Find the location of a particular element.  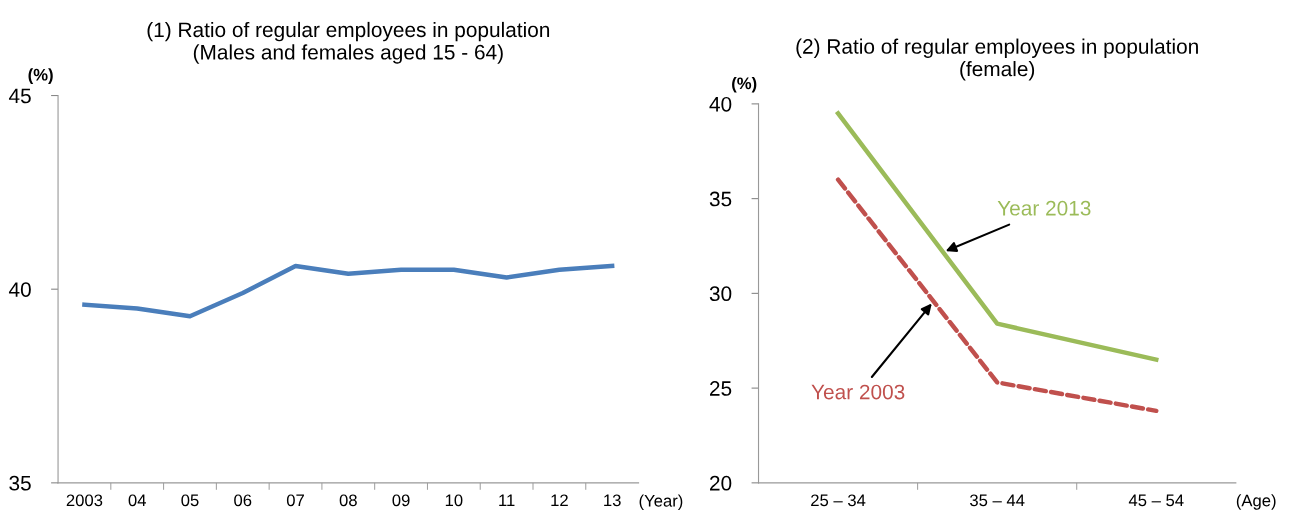

x-tick-label: 45 – 54 is located at coordinates (1156, 500).